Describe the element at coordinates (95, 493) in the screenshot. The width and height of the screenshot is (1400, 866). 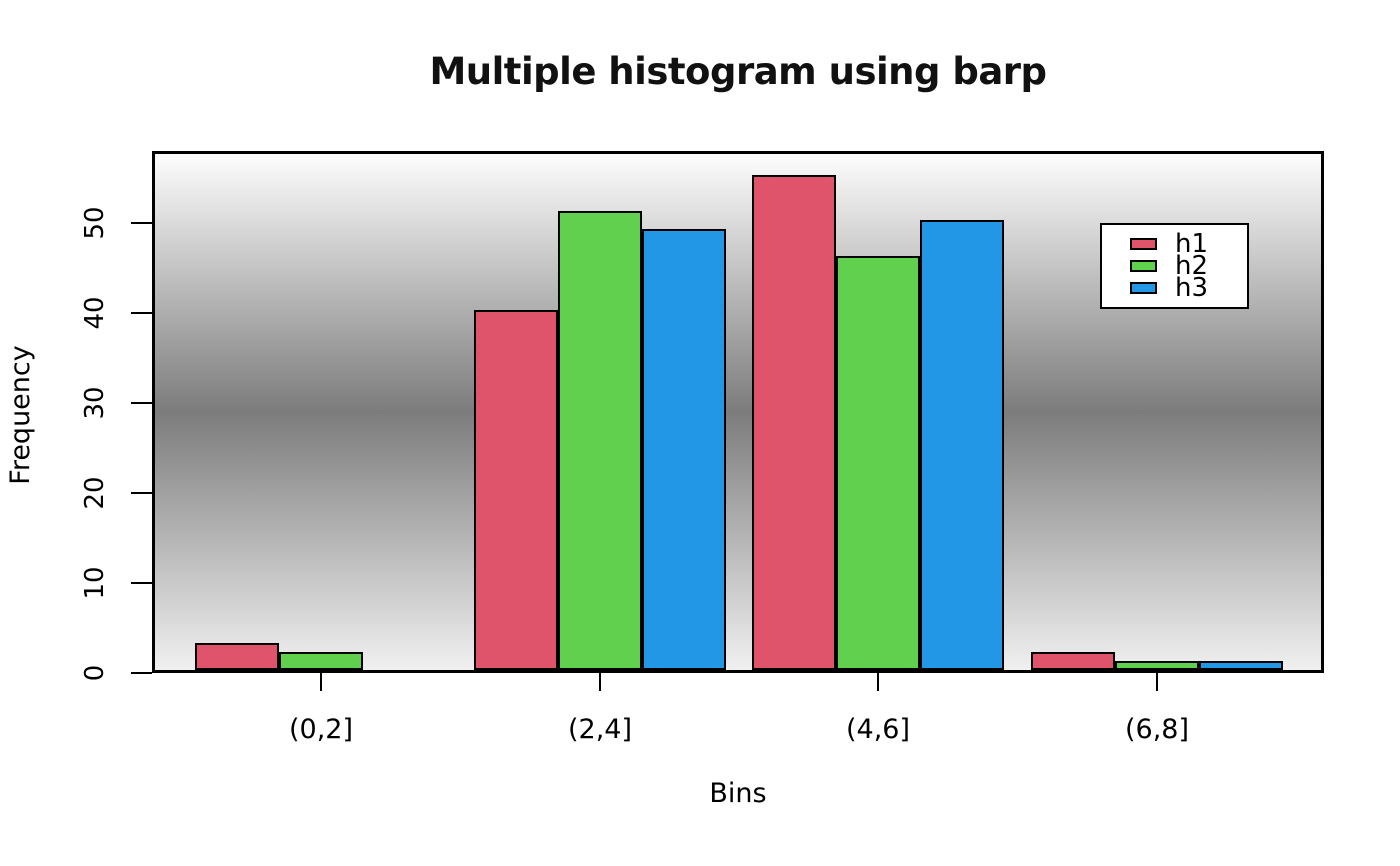
I see `y-tick-label-20: 20` at that location.